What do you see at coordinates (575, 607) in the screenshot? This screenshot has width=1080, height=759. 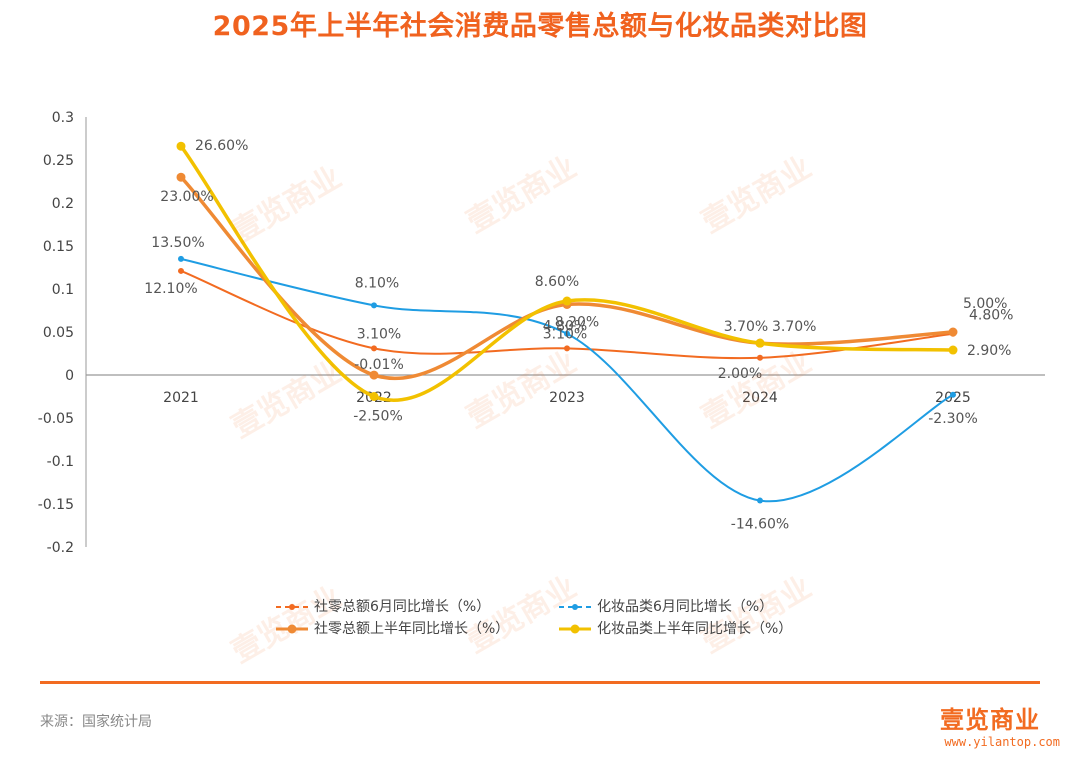 I see `legend-swatch-dashed-blue` at bounding box center [575, 607].